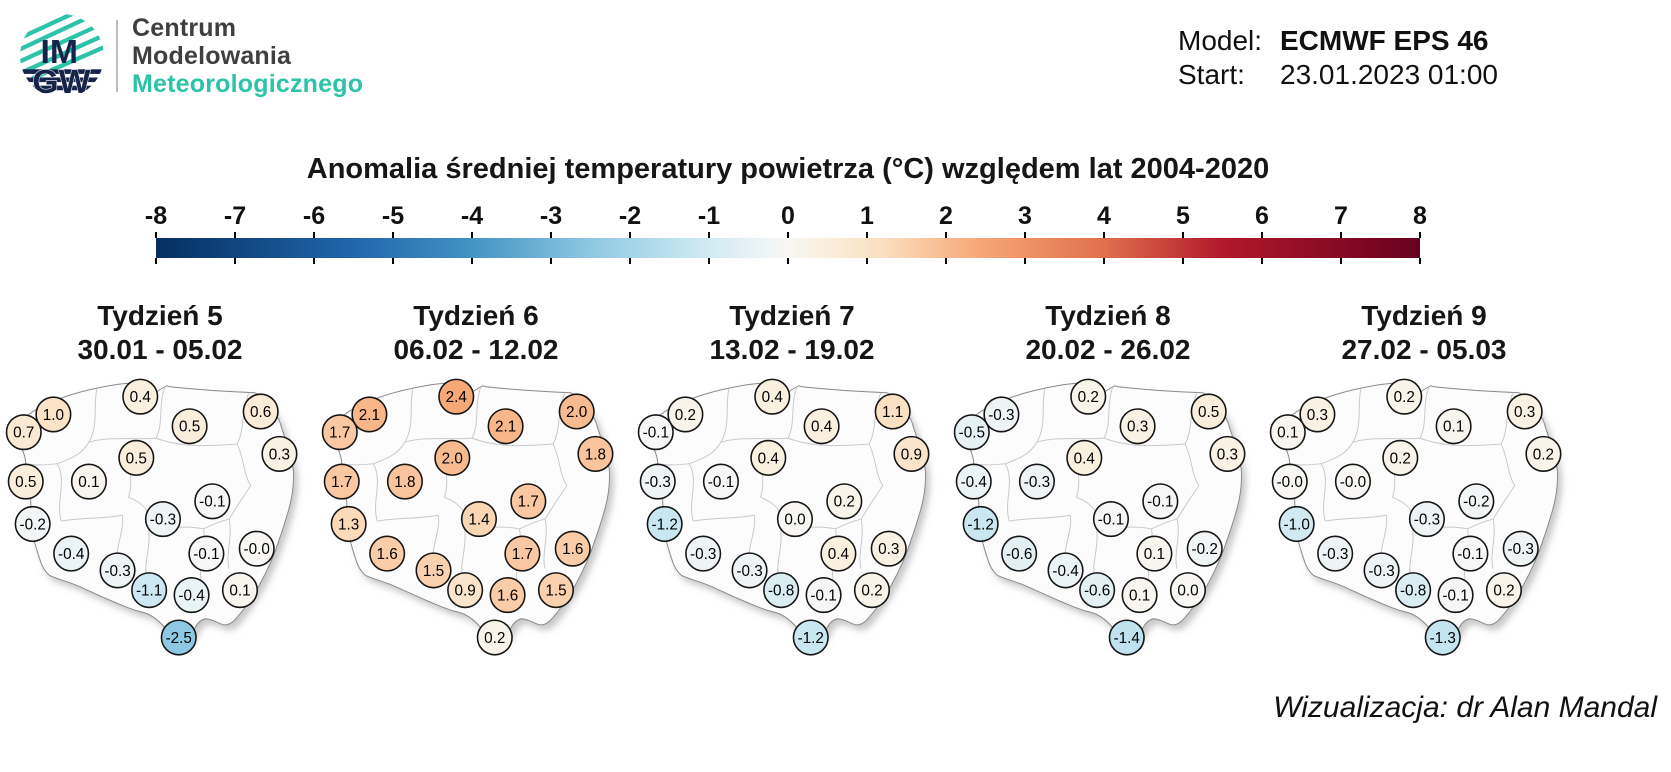 This screenshot has height=772, width=1671. Describe the element at coordinates (867, 216) in the screenshot. I see `colorbar-tick-label: 1` at that location.